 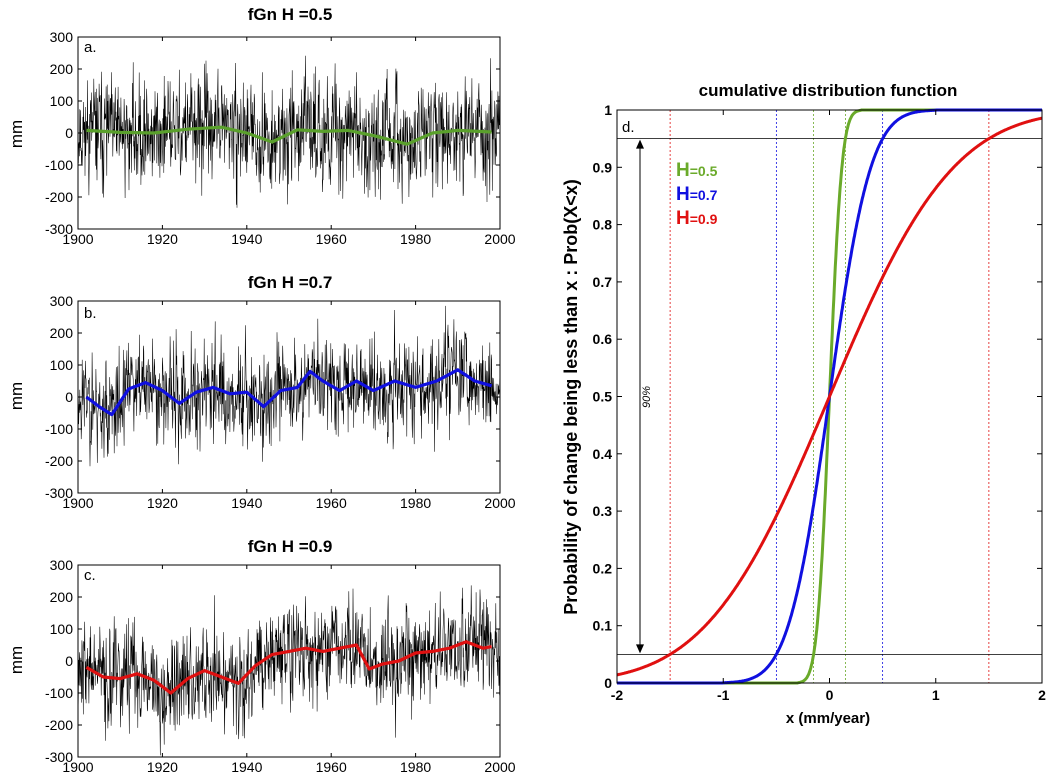 What do you see at coordinates (290, 546) in the screenshot?
I see `panel-c-title: fGn H =0.9` at bounding box center [290, 546].